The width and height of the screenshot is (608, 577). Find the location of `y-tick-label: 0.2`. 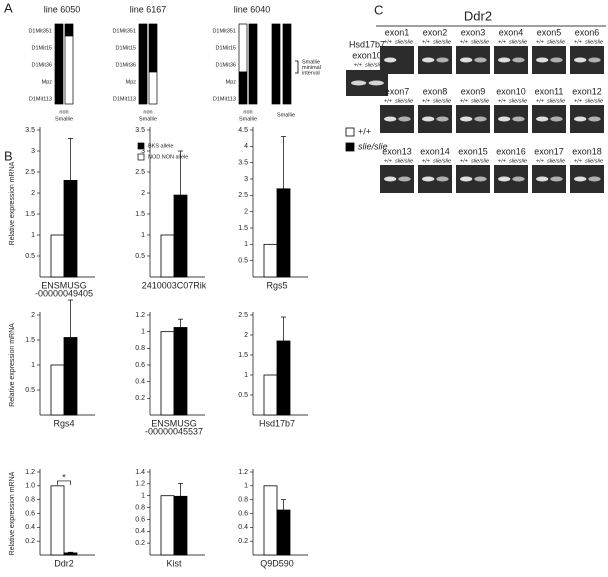

y-tick-label: 0.2 is located at coordinates (140, 398).